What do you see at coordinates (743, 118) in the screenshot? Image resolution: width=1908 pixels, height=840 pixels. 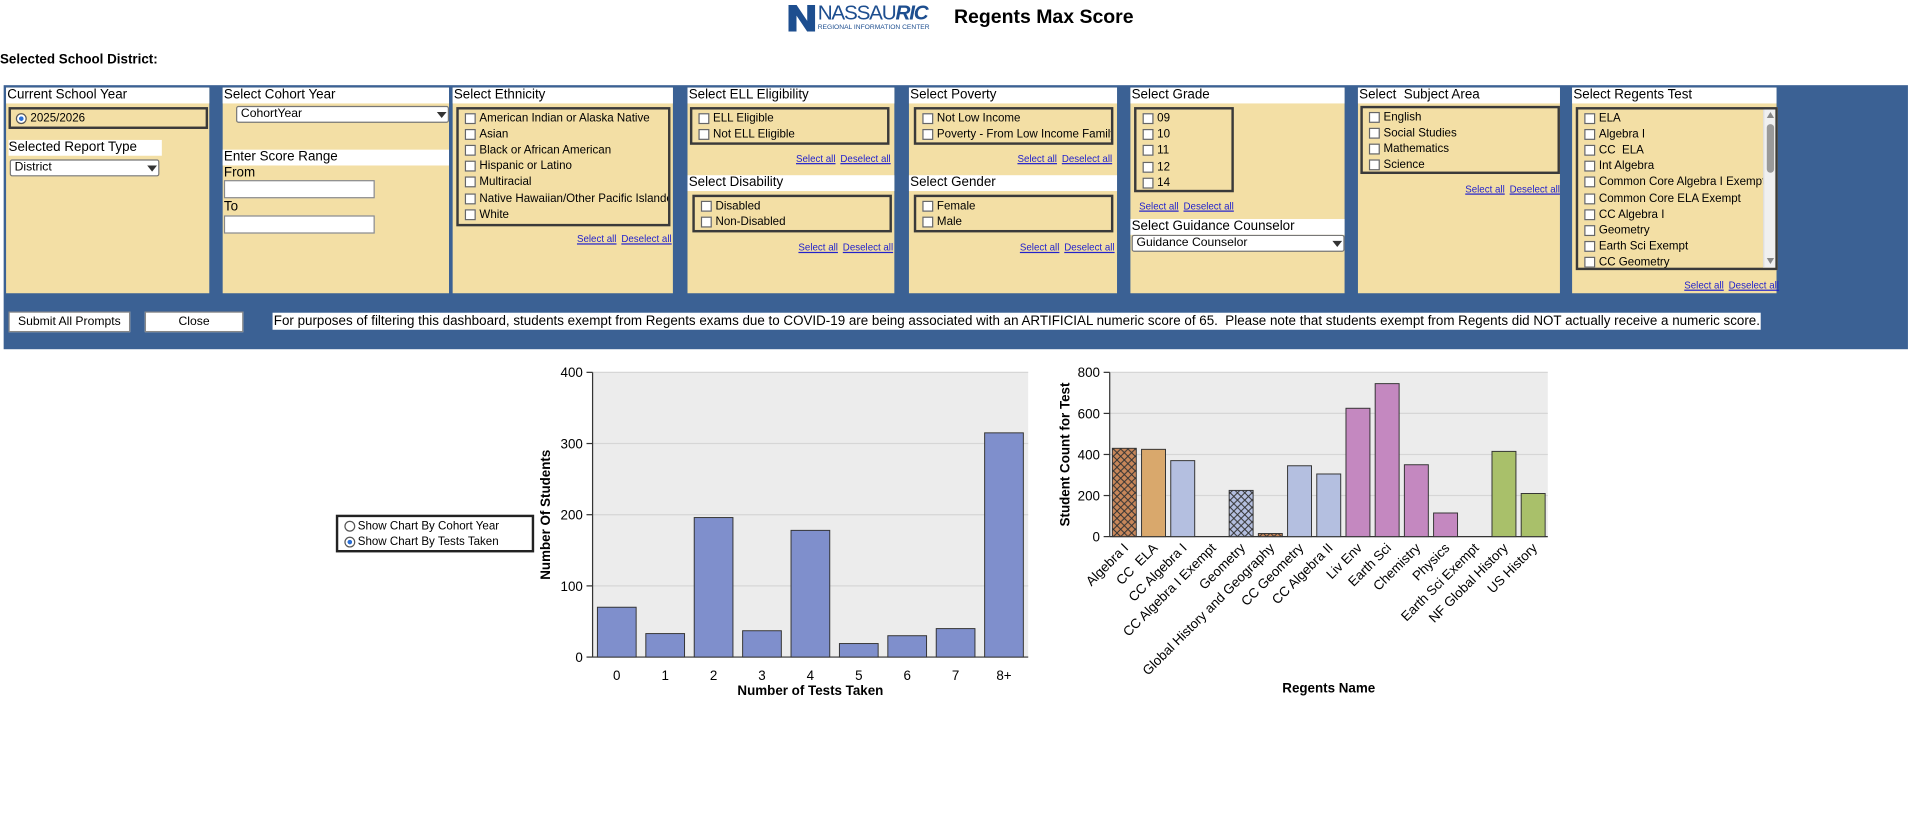 I see `option-label: ELL Eligible` at bounding box center [743, 118].